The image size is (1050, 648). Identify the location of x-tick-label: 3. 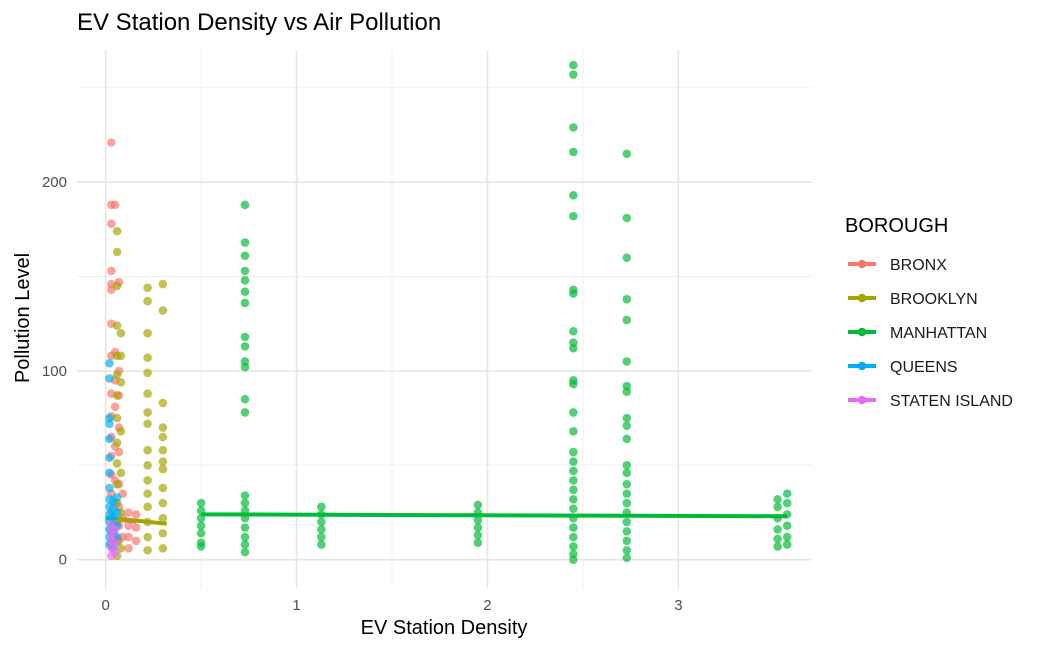
(678, 605).